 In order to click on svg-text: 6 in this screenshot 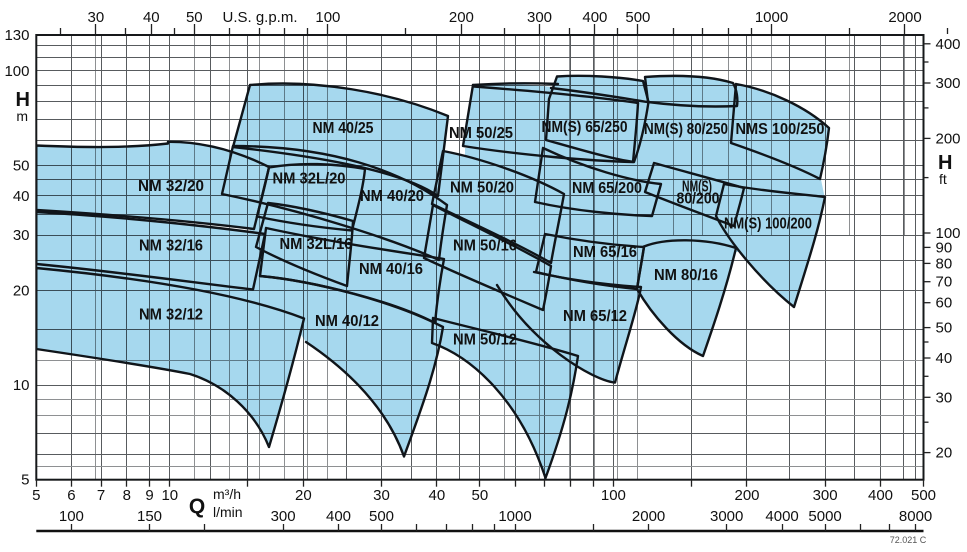, I will do `click(71, 495)`.